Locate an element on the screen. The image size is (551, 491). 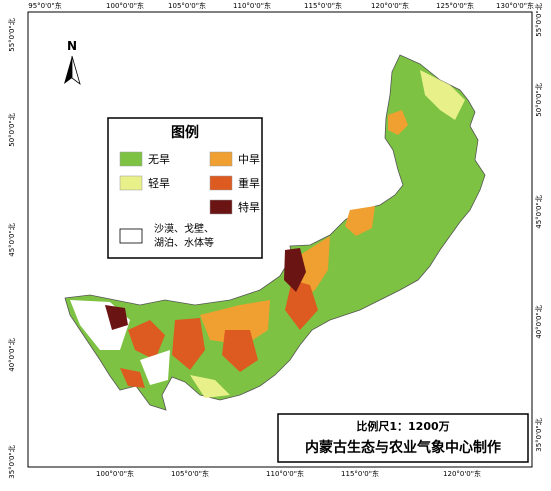
scale: 比例尺1：1200万 is located at coordinates (402, 426).